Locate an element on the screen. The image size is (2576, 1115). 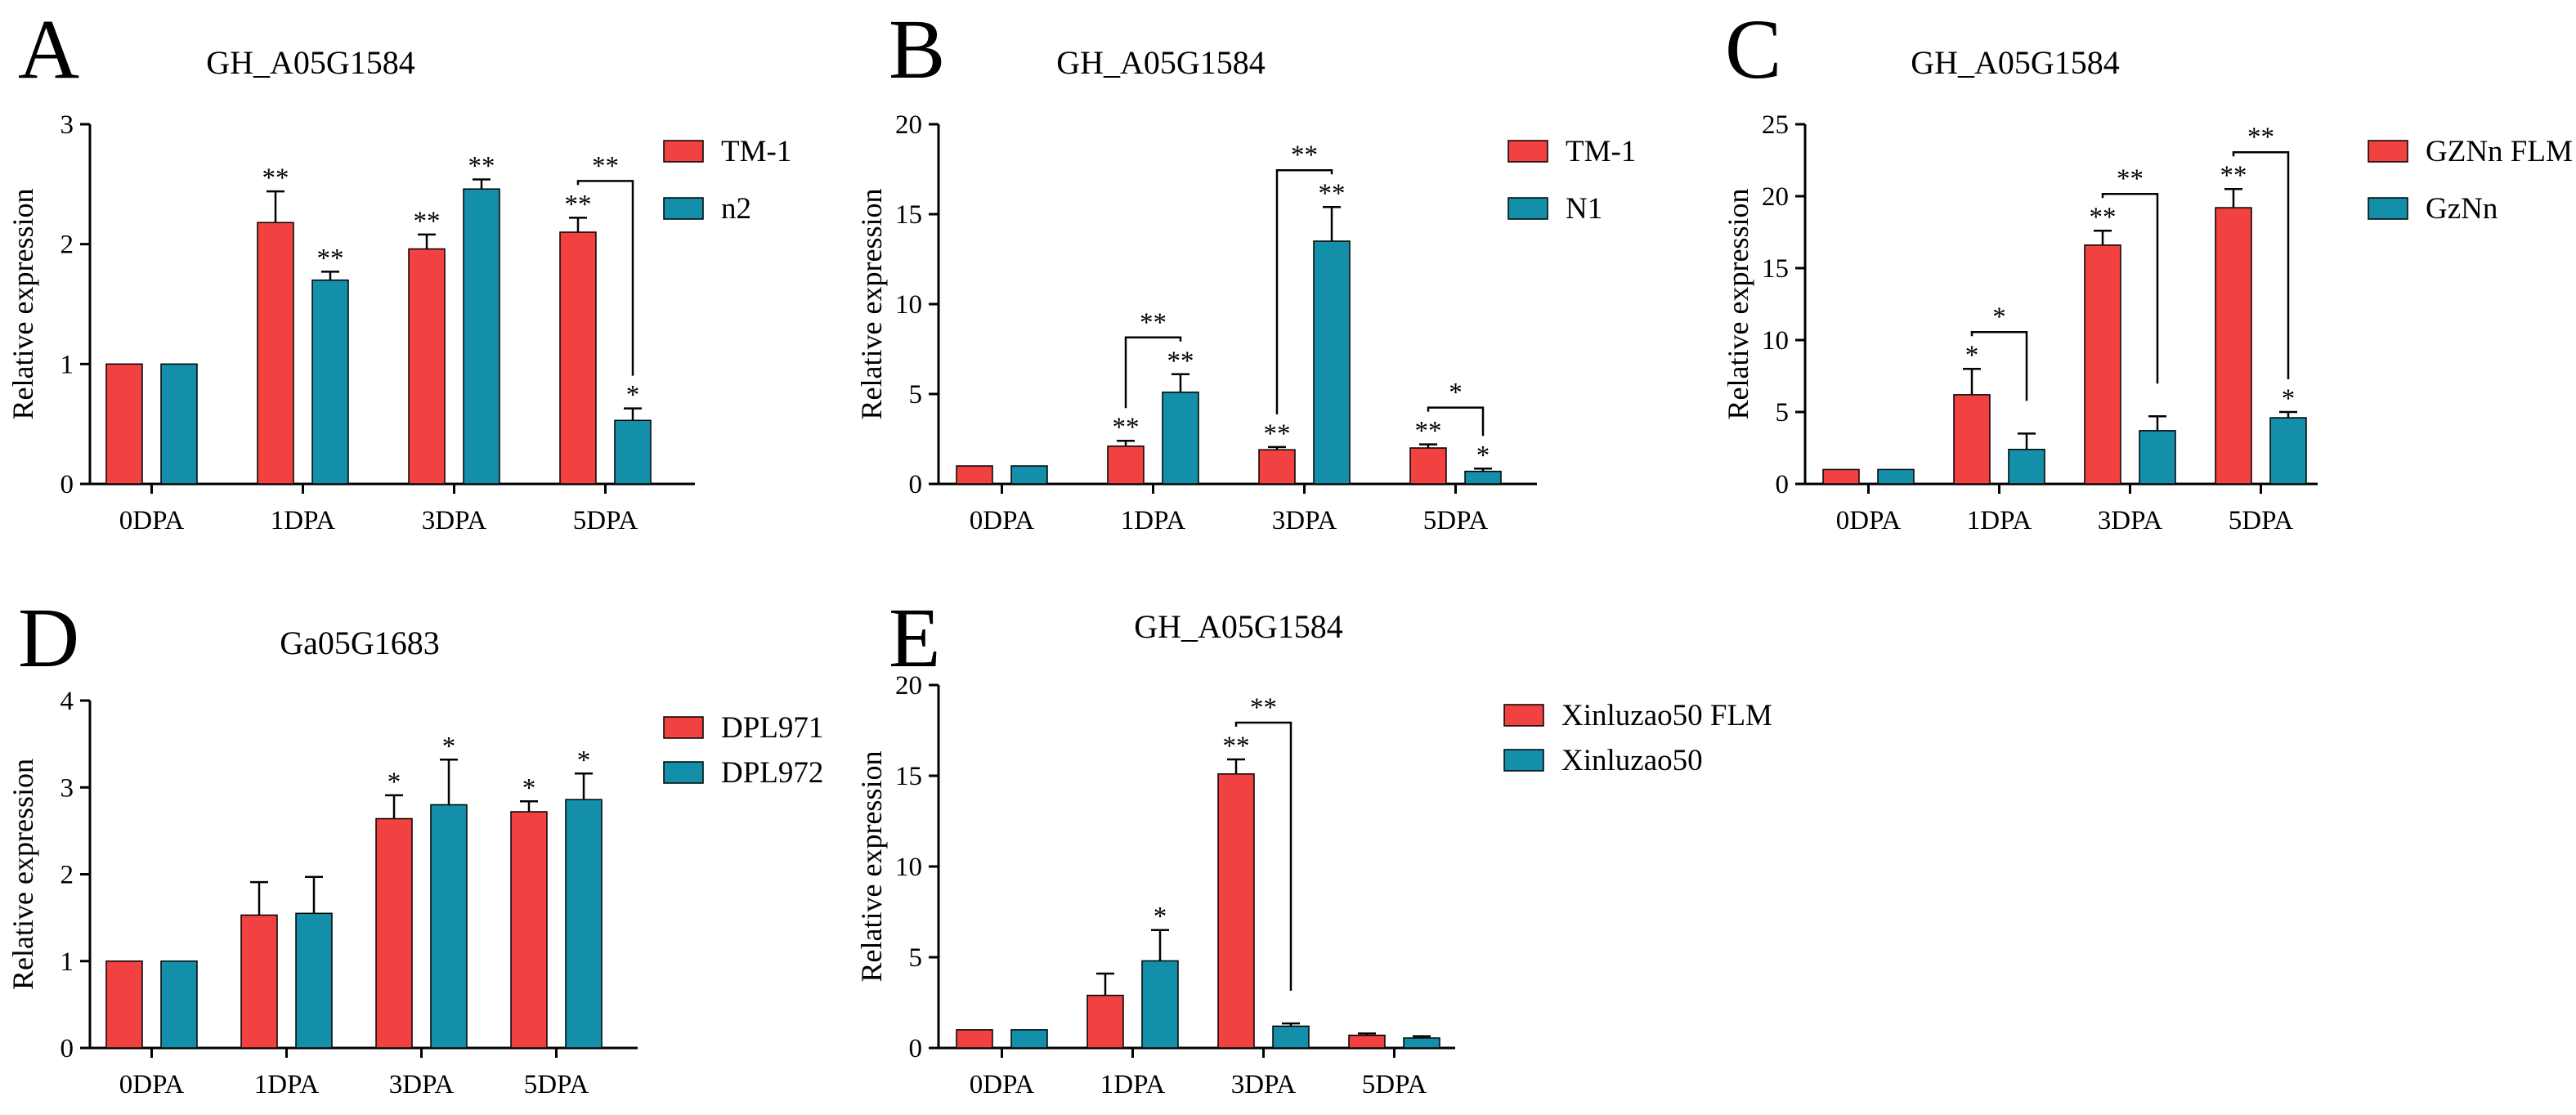
y-tick-label-e-0: 0 is located at coordinates (916, 1049).